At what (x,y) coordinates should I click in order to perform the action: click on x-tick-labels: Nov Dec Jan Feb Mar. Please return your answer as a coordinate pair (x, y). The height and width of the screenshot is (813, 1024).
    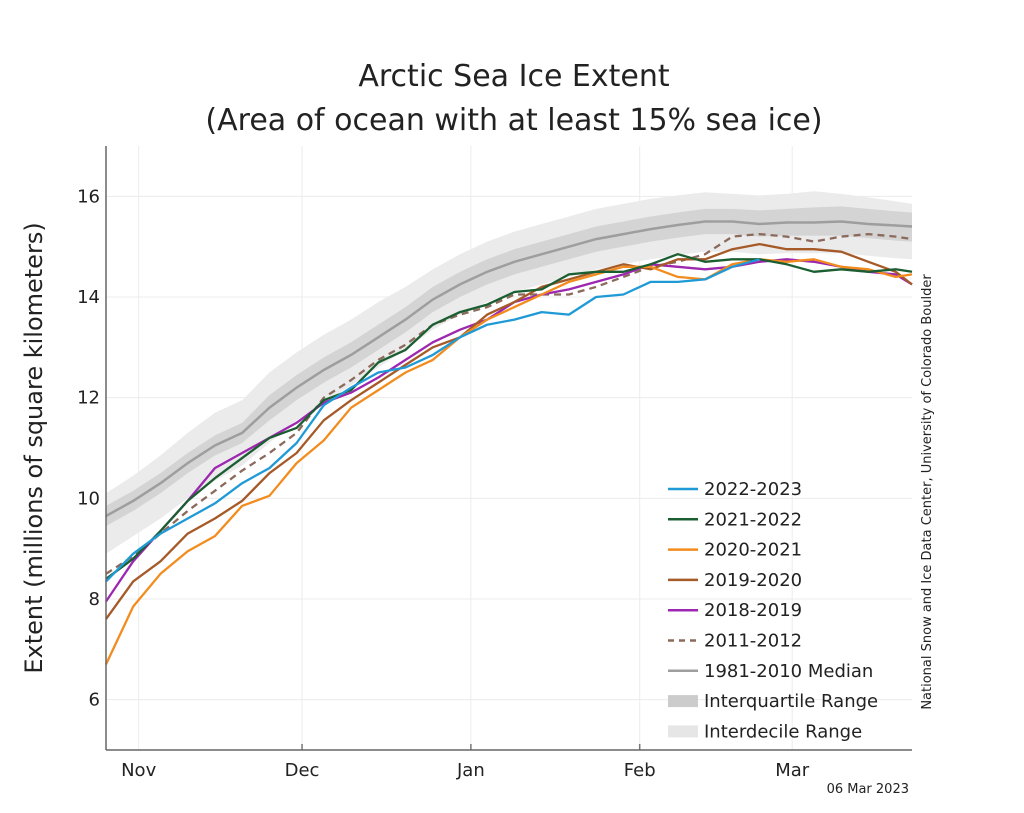
    Looking at the image, I should click on (465, 770).